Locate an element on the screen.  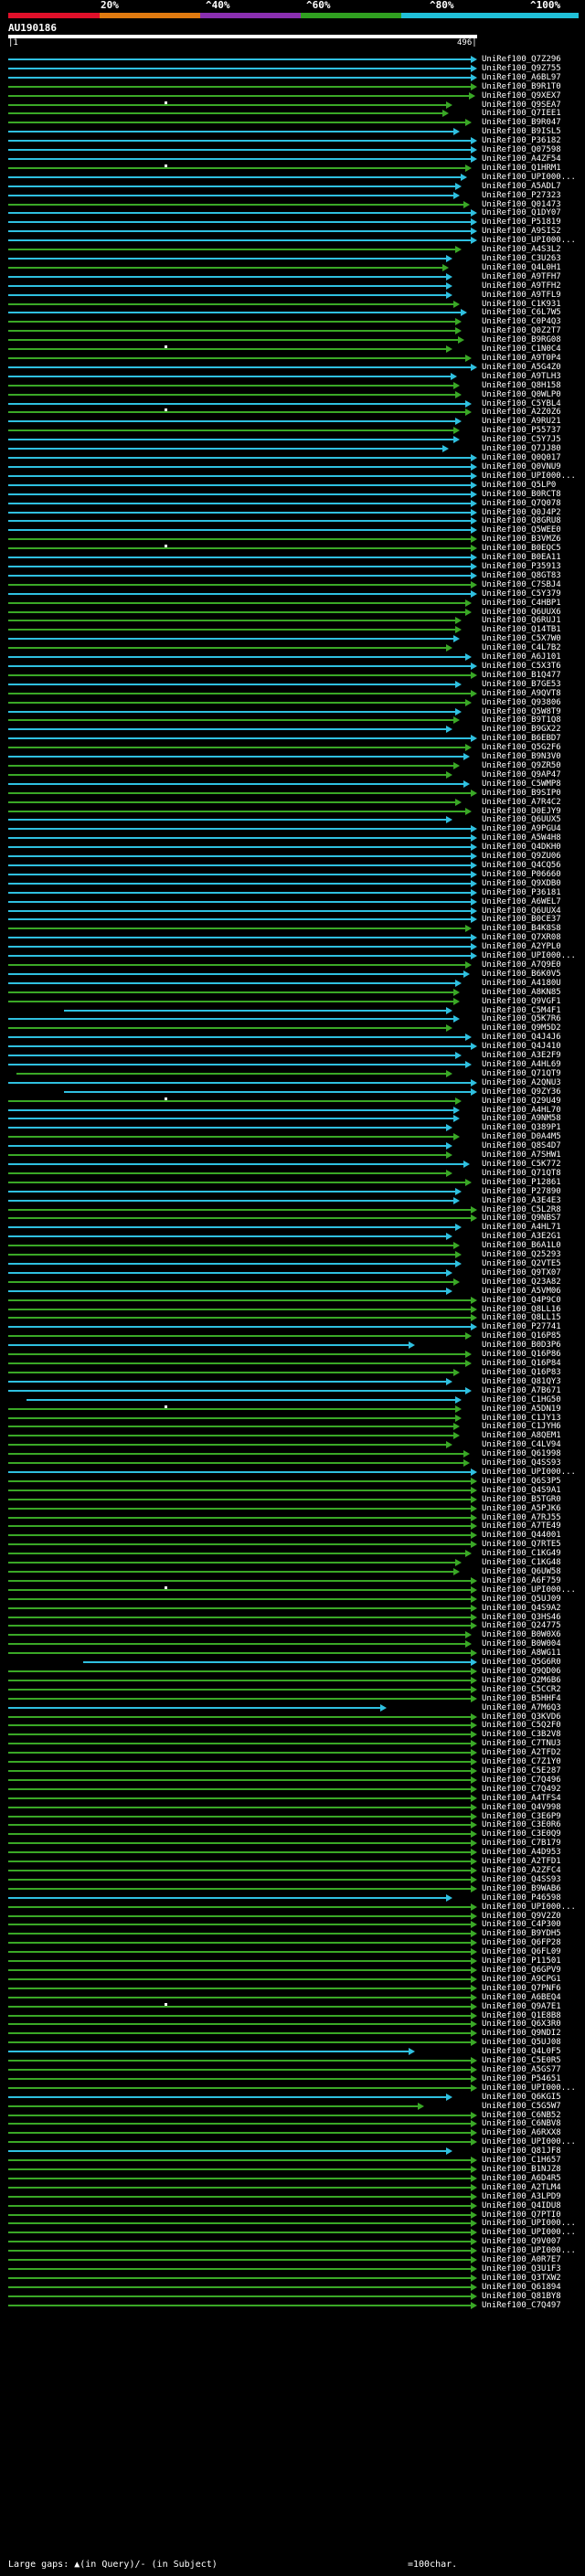
hit-label: UniRef100_Q7JJ80 is located at coordinates (521, 449).